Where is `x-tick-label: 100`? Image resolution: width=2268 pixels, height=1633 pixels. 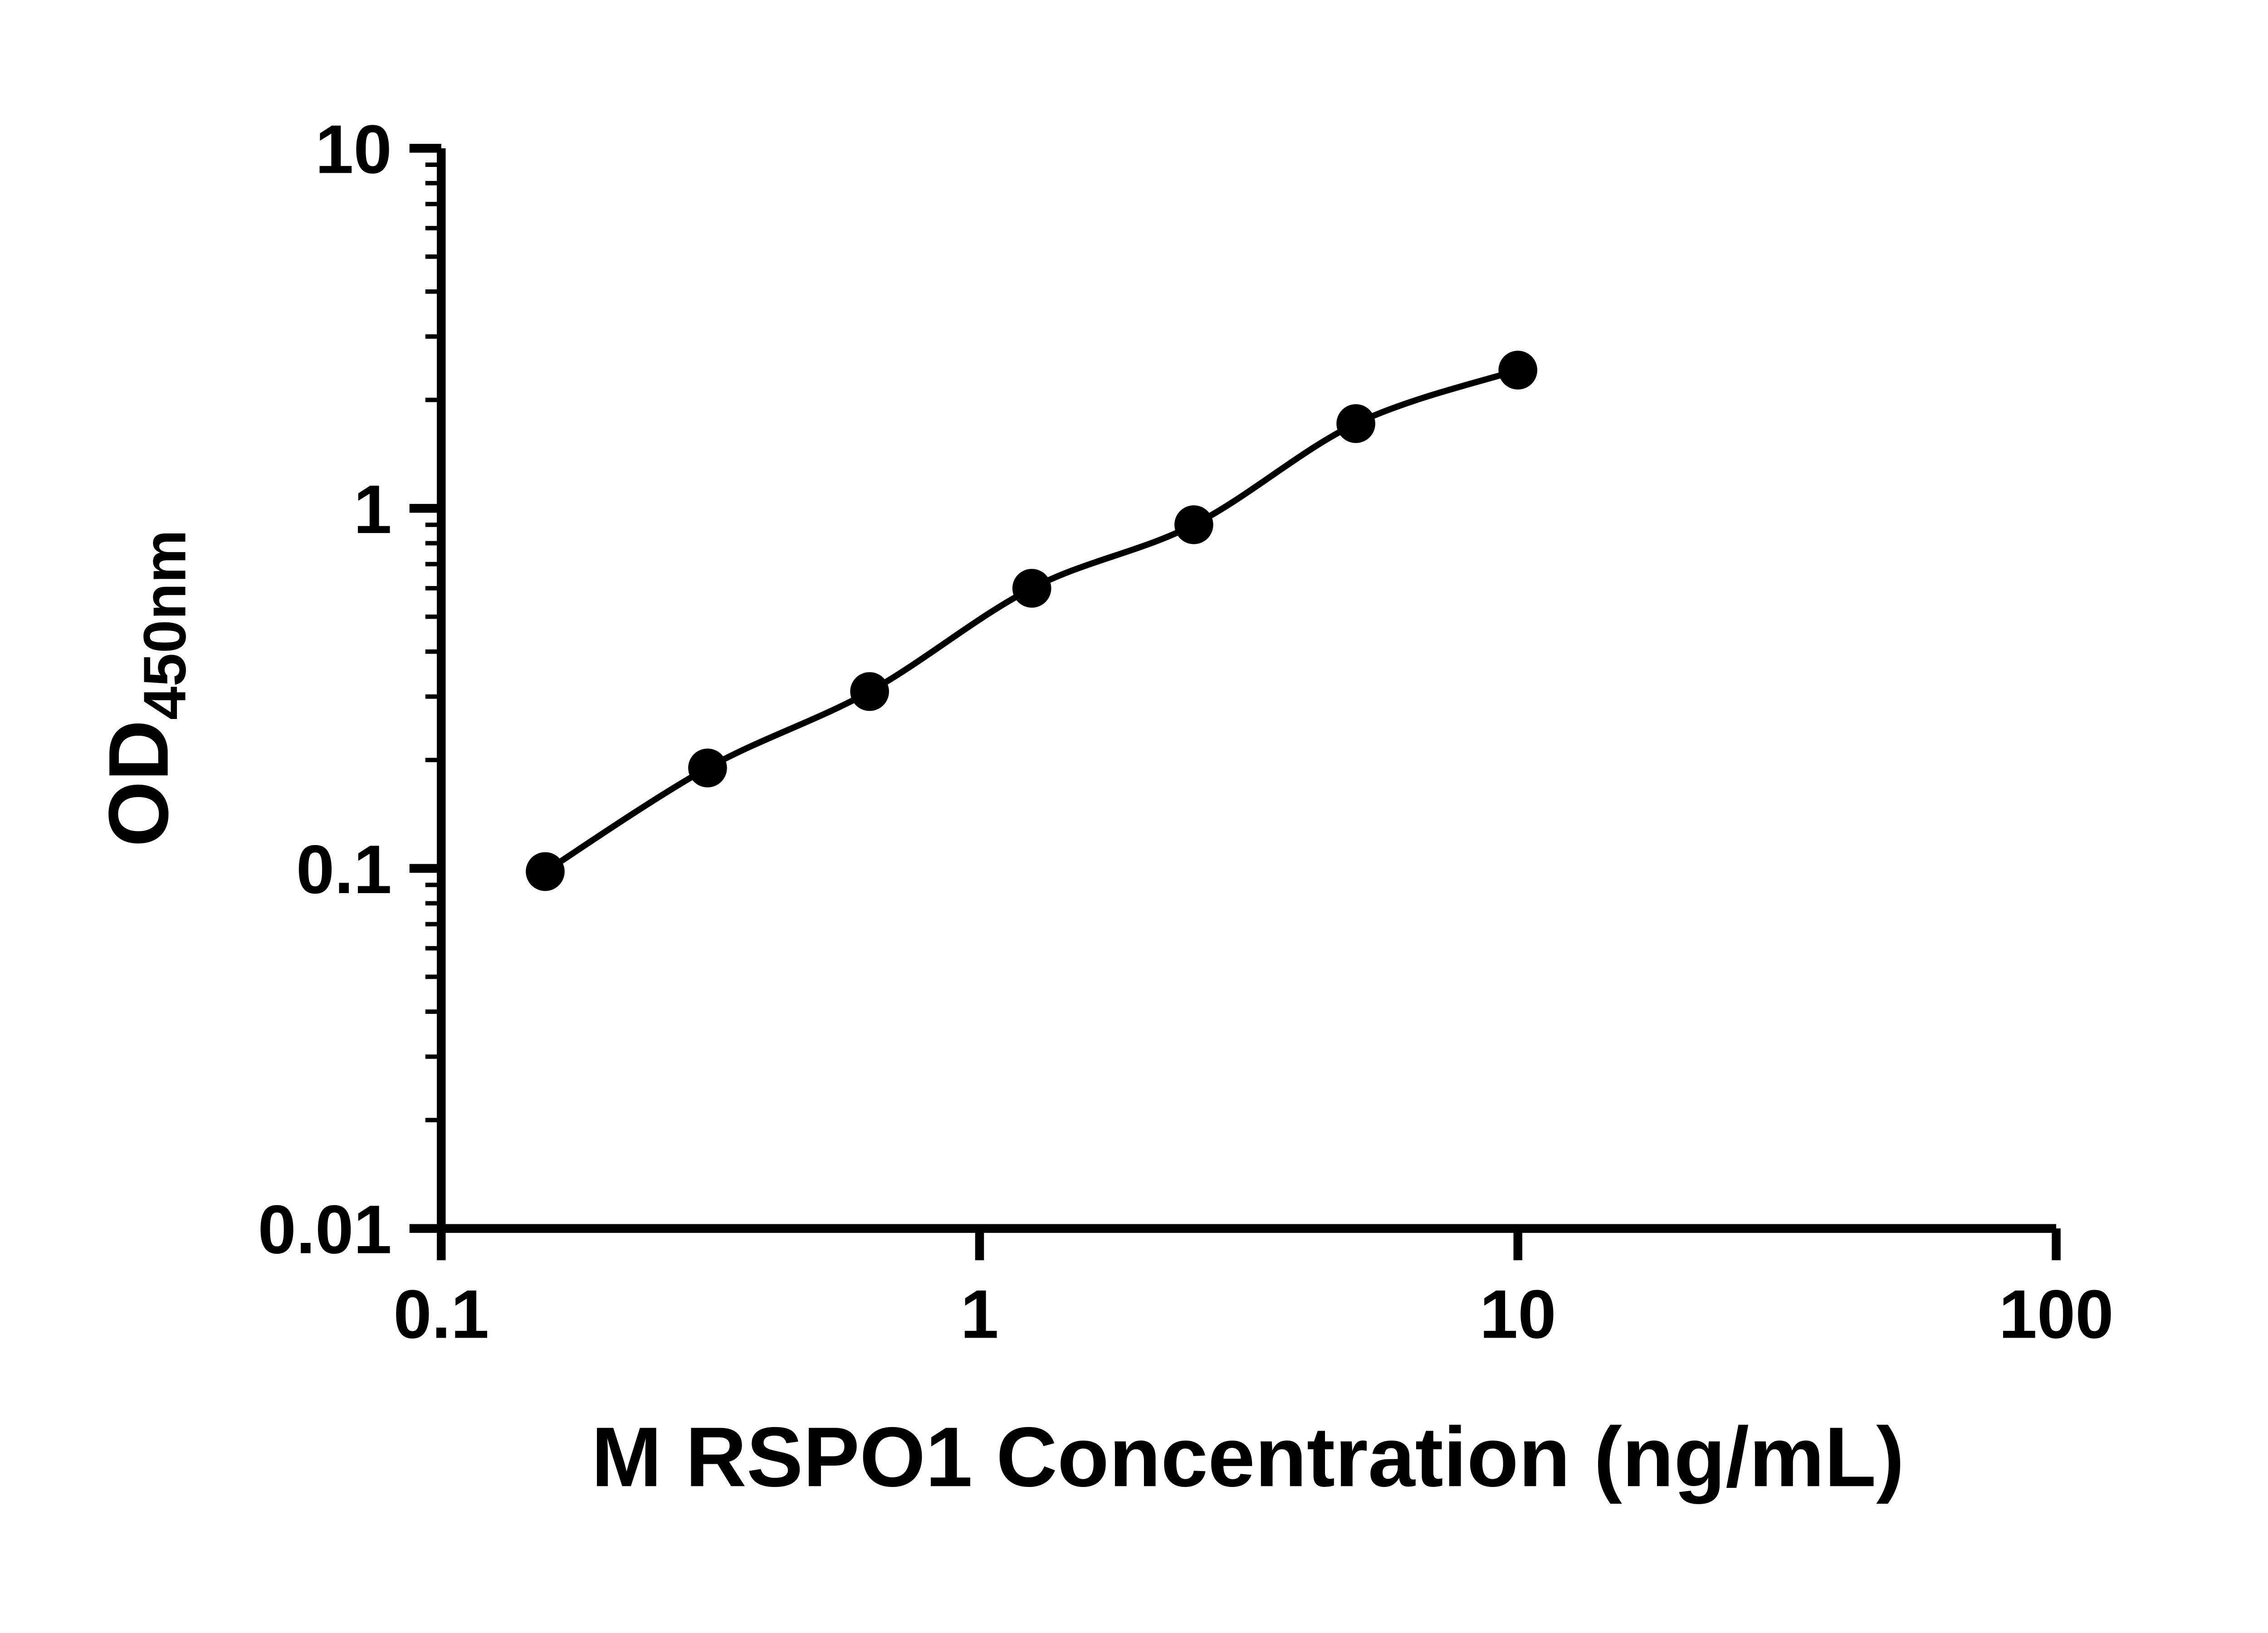 x-tick-label: 100 is located at coordinates (2056, 1314).